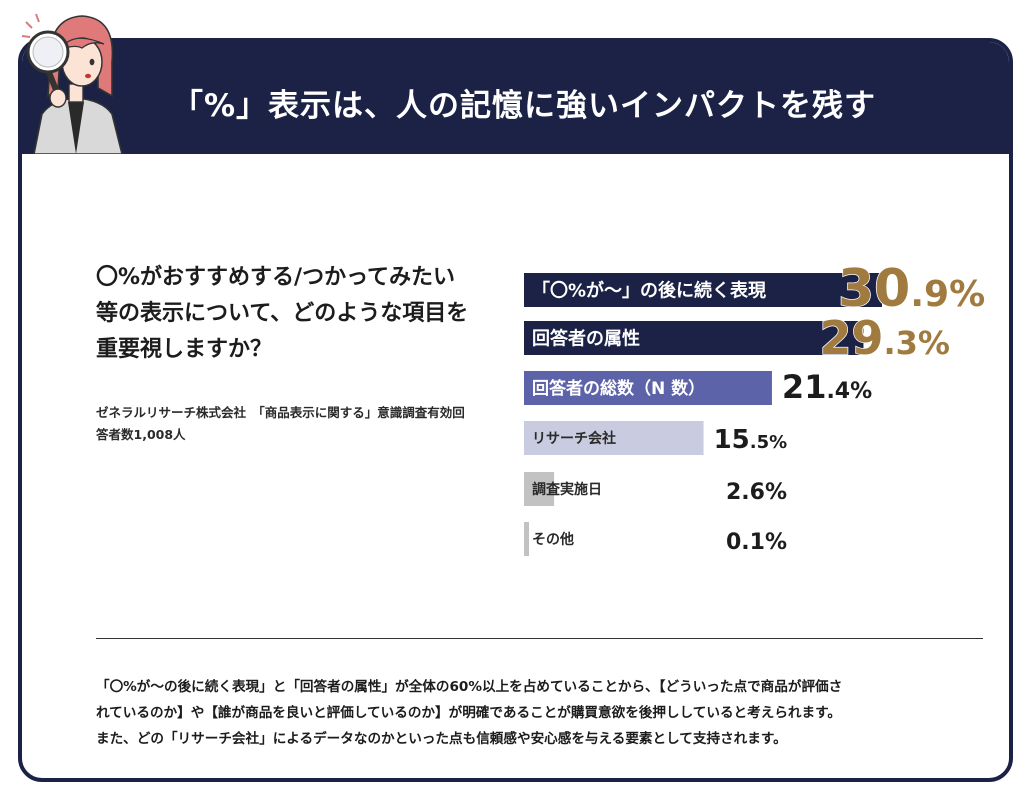 The width and height of the screenshot is (1034, 794). I want to click on value-label: 2.6%, so click(756, 492).